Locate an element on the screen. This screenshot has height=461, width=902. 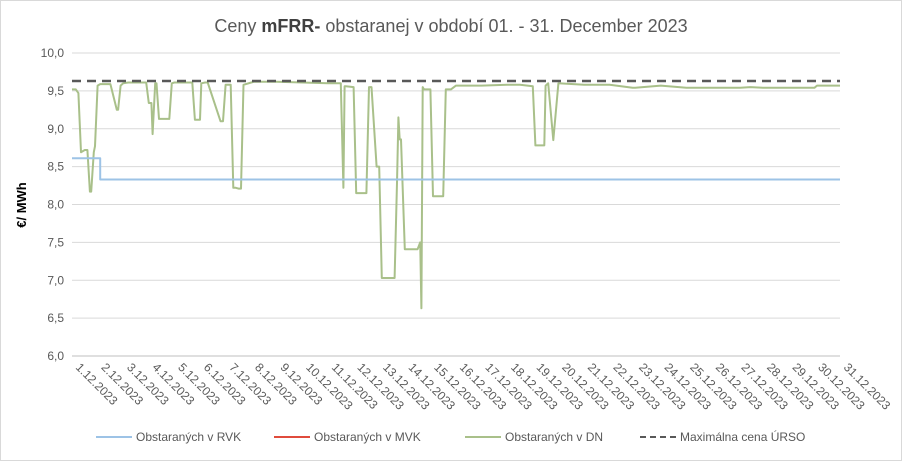
y-tick-label: 8,0 is located at coordinates (55, 205).